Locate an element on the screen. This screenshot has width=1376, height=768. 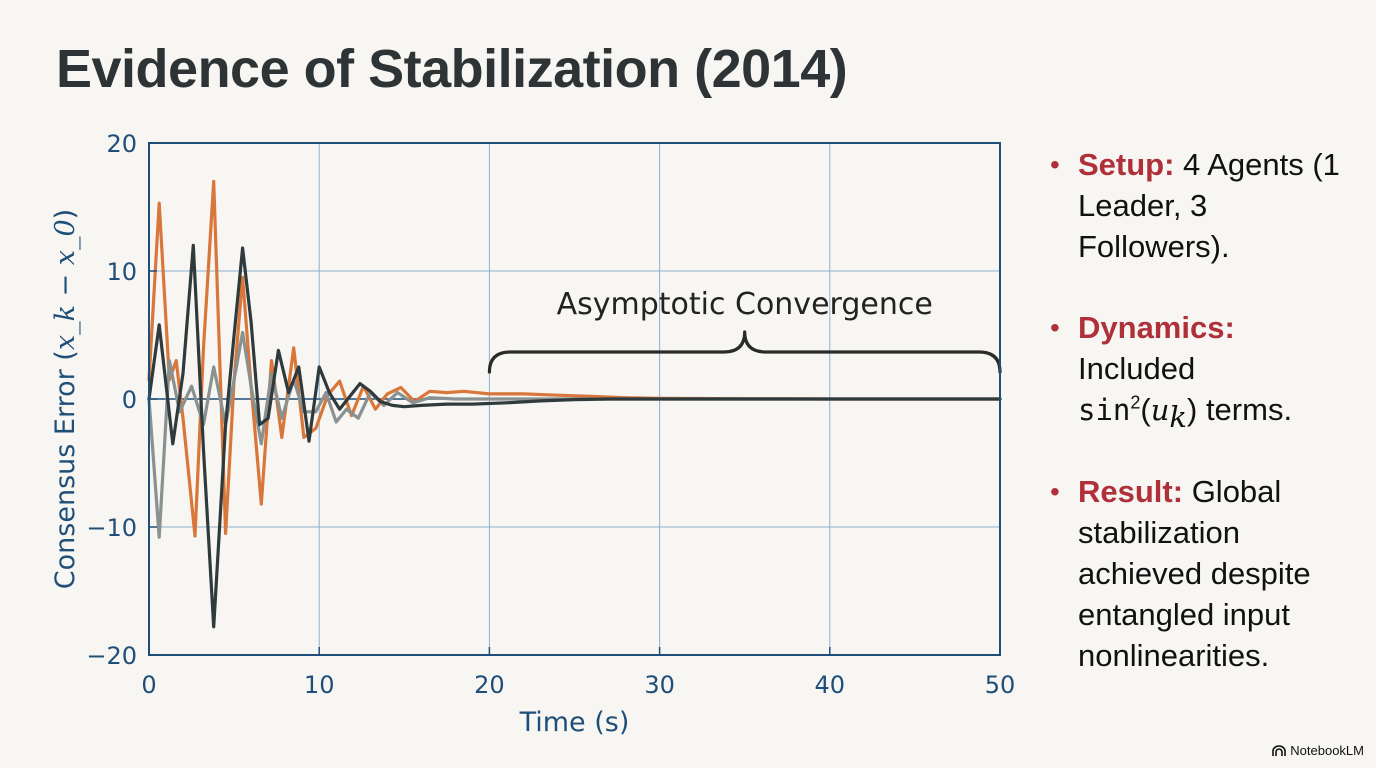
y-tick-label: 10 is located at coordinates (121, 272).